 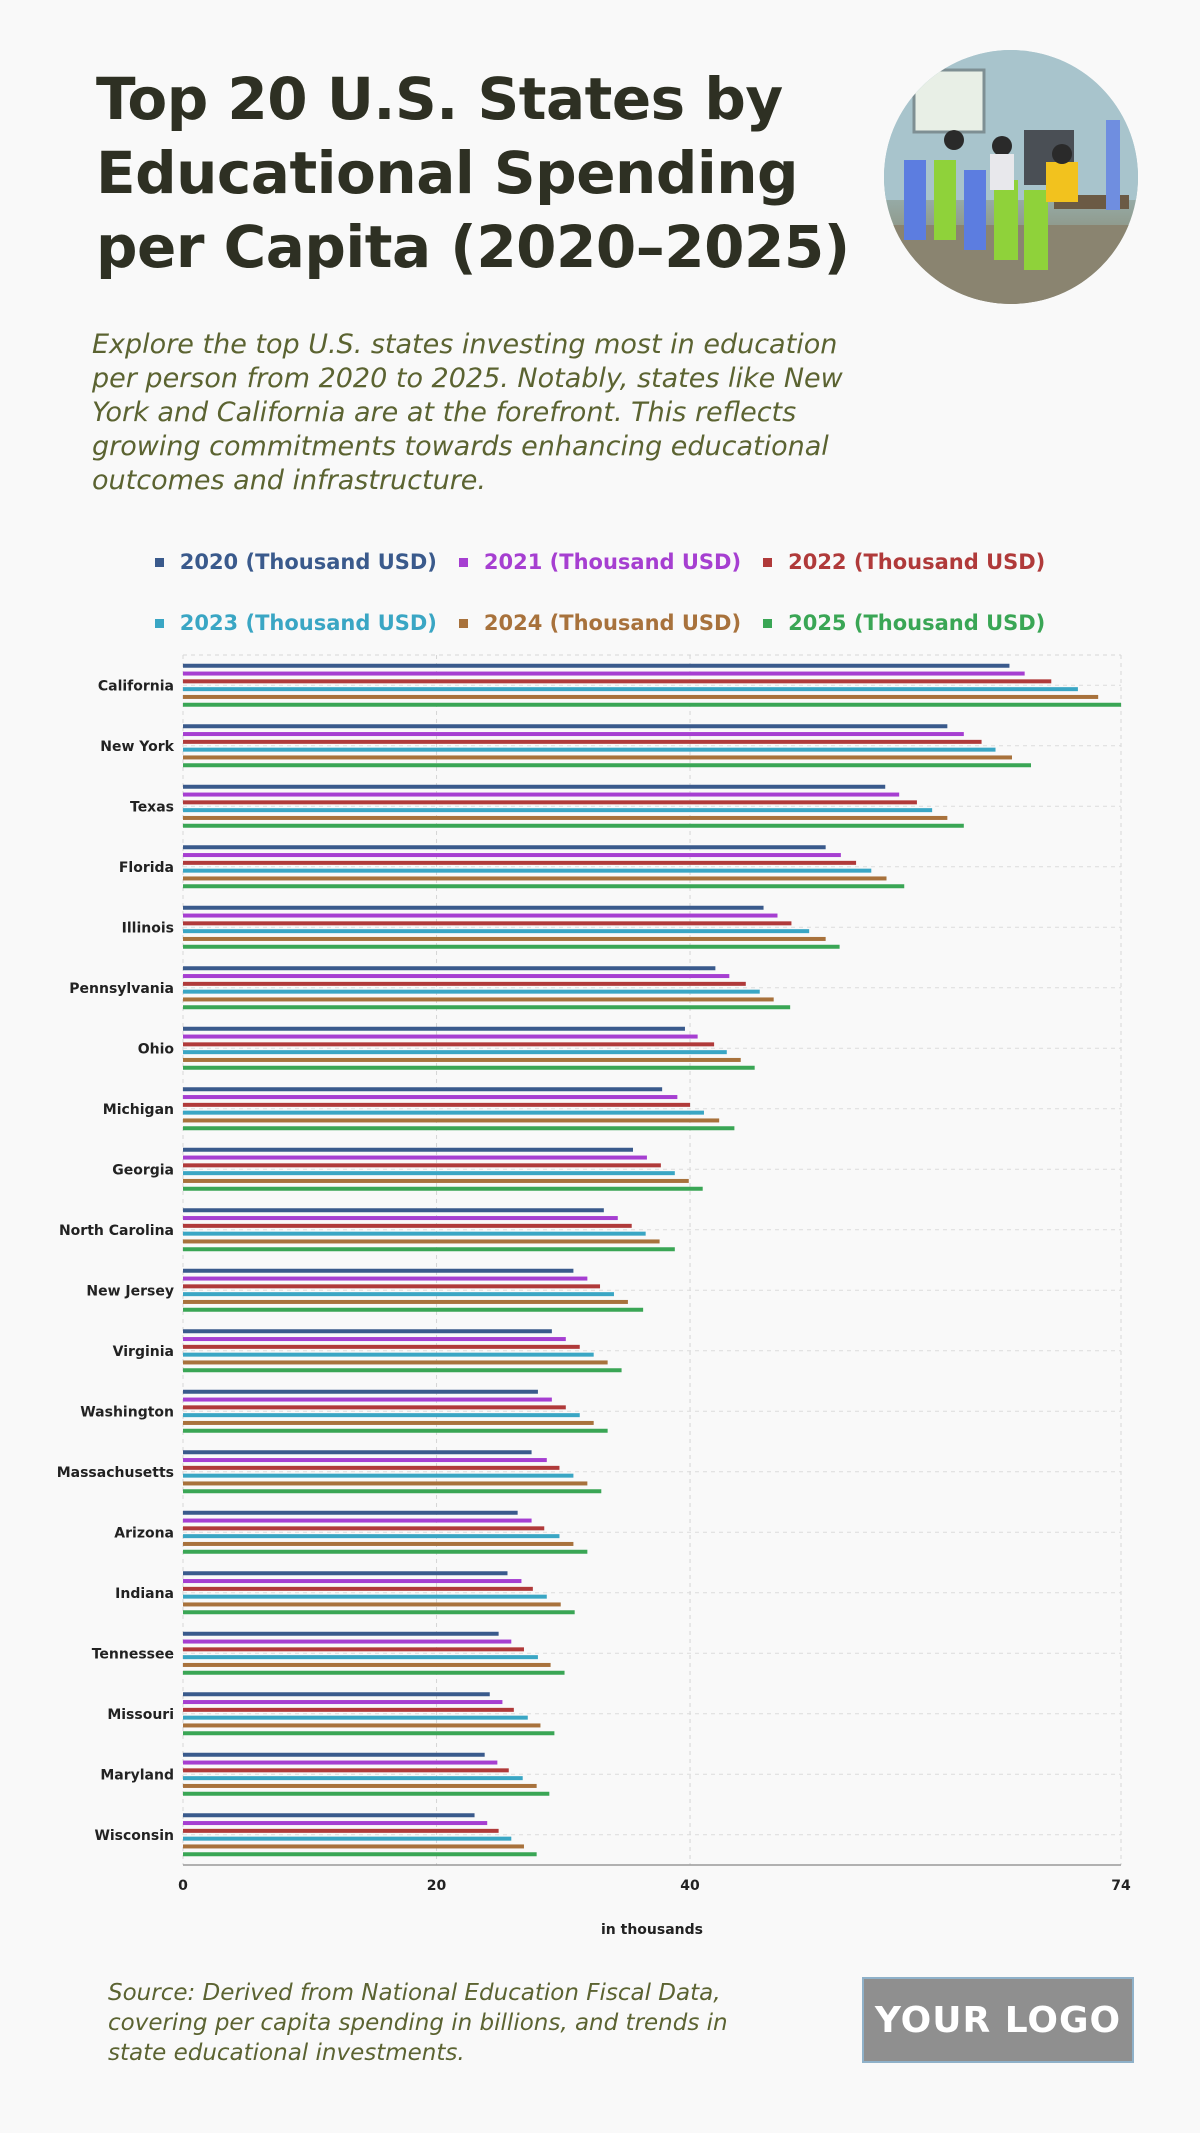 What do you see at coordinates (599, 623) in the screenshot?
I see `legend-item: 2024 (Thousand USD)` at bounding box center [599, 623].